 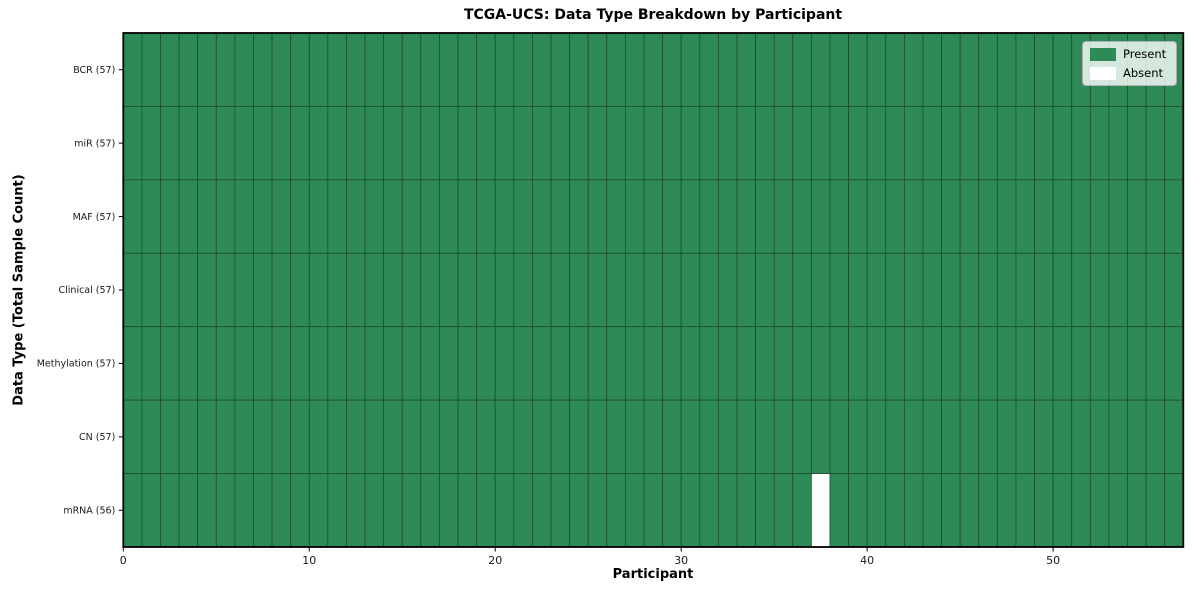 What do you see at coordinates (1103, 73) in the screenshot?
I see `legend-swatch-absent-icon` at bounding box center [1103, 73].